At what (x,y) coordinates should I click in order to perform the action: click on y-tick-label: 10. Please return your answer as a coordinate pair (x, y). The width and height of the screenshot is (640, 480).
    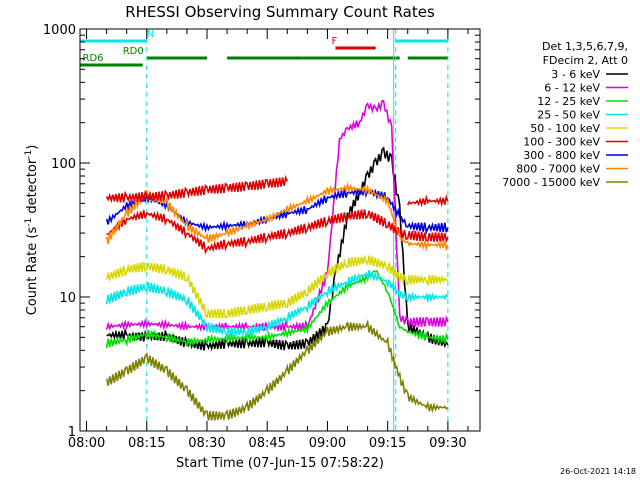
    Looking at the image, I should click on (67, 298).